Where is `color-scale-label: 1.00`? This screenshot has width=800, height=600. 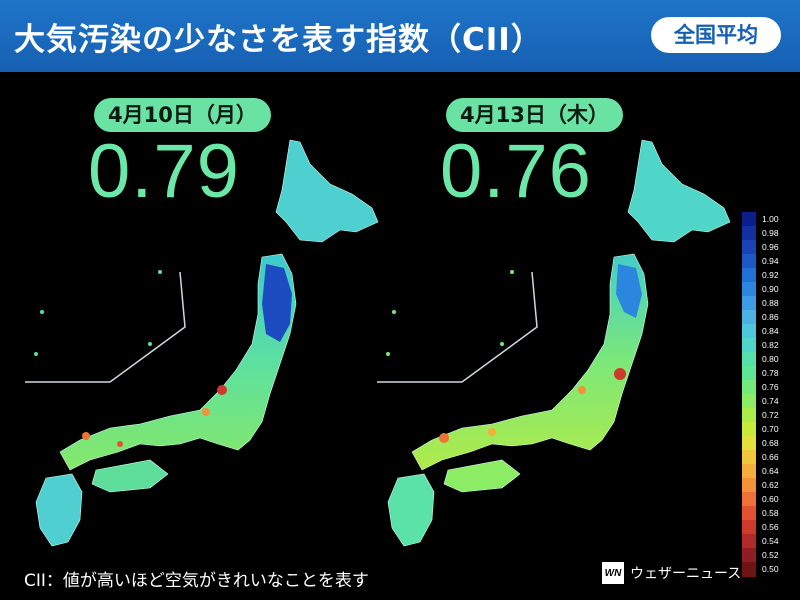
color-scale-label: 1.00 is located at coordinates (770, 219).